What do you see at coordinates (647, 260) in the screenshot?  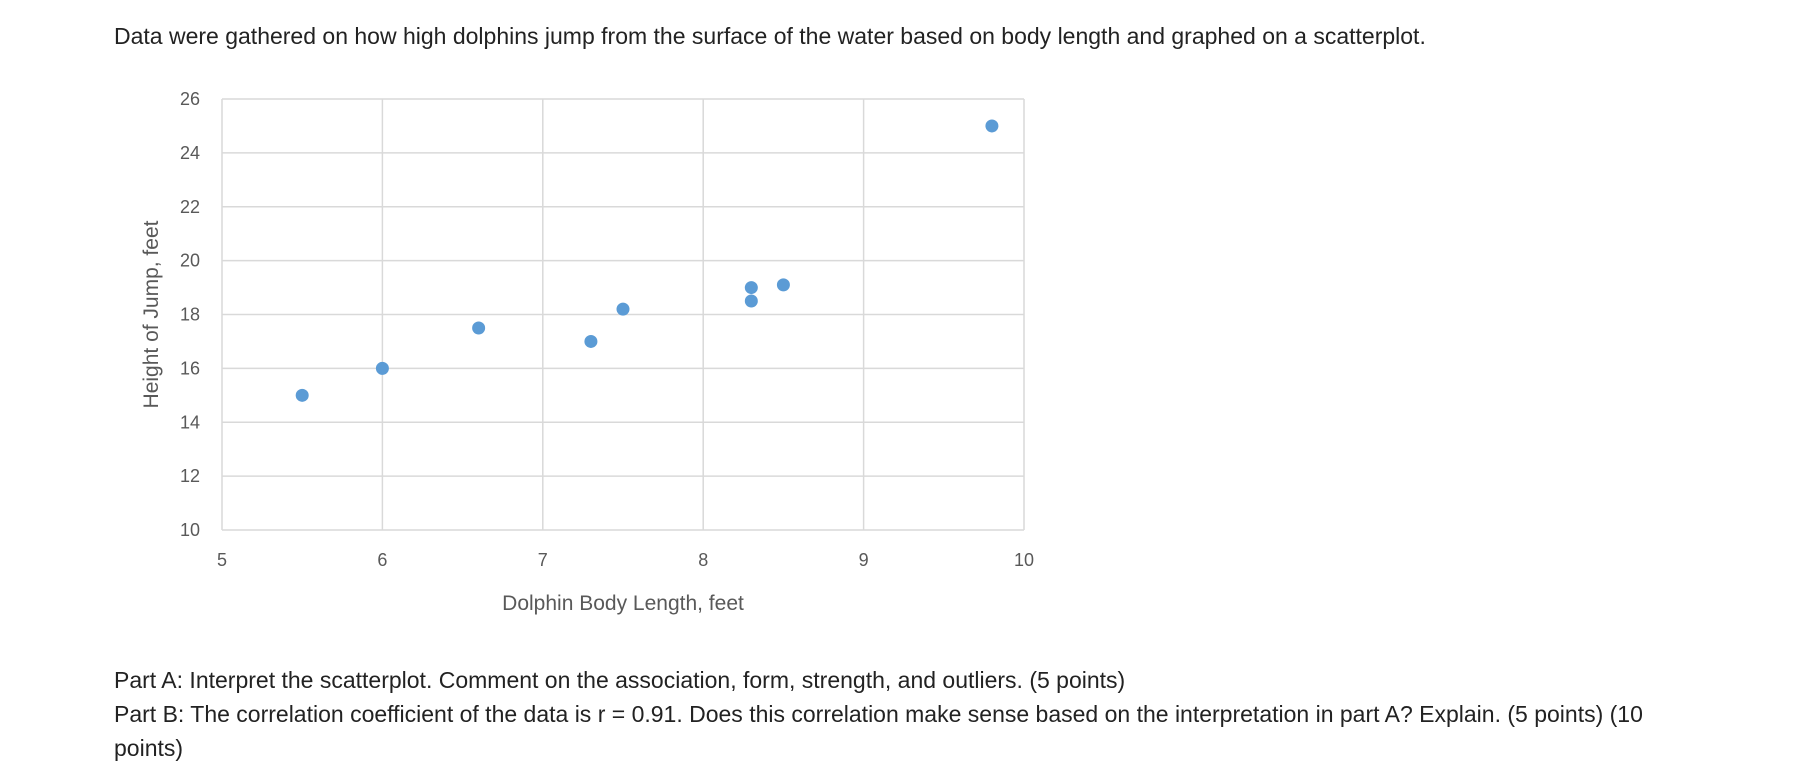 I see `data-points` at bounding box center [647, 260].